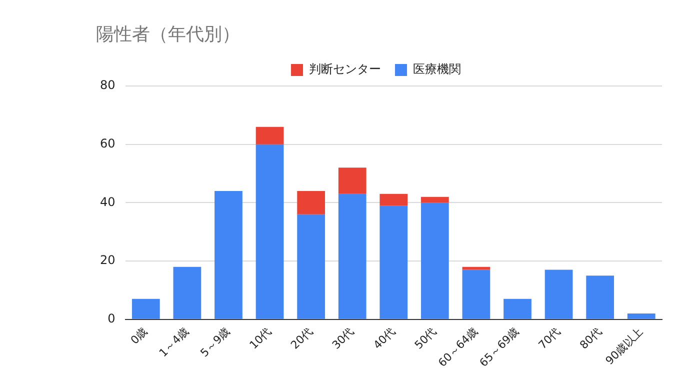 Image resolution: width=680 pixels, height=382 pixels. Describe the element at coordinates (112, 318) in the screenshot. I see `y-tick-label: 0` at that location.